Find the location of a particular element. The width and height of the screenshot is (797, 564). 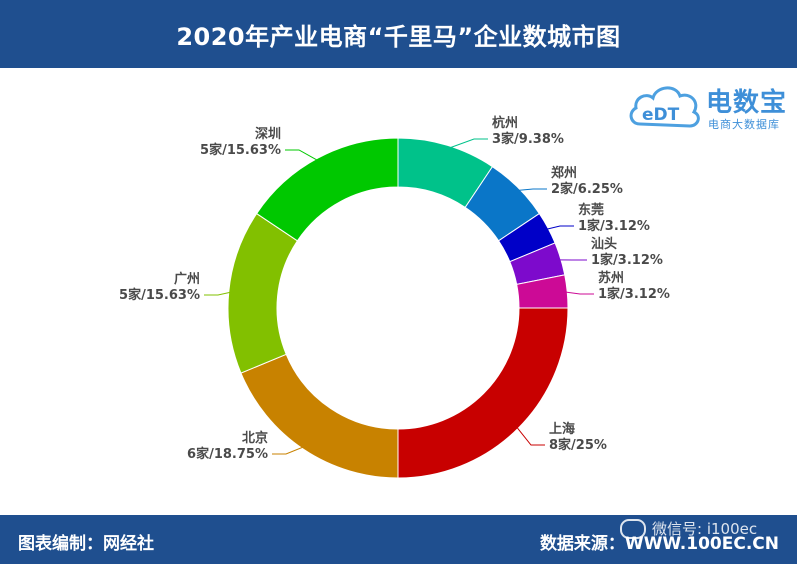

slice-name-5: 苏州 is located at coordinates (611, 278).